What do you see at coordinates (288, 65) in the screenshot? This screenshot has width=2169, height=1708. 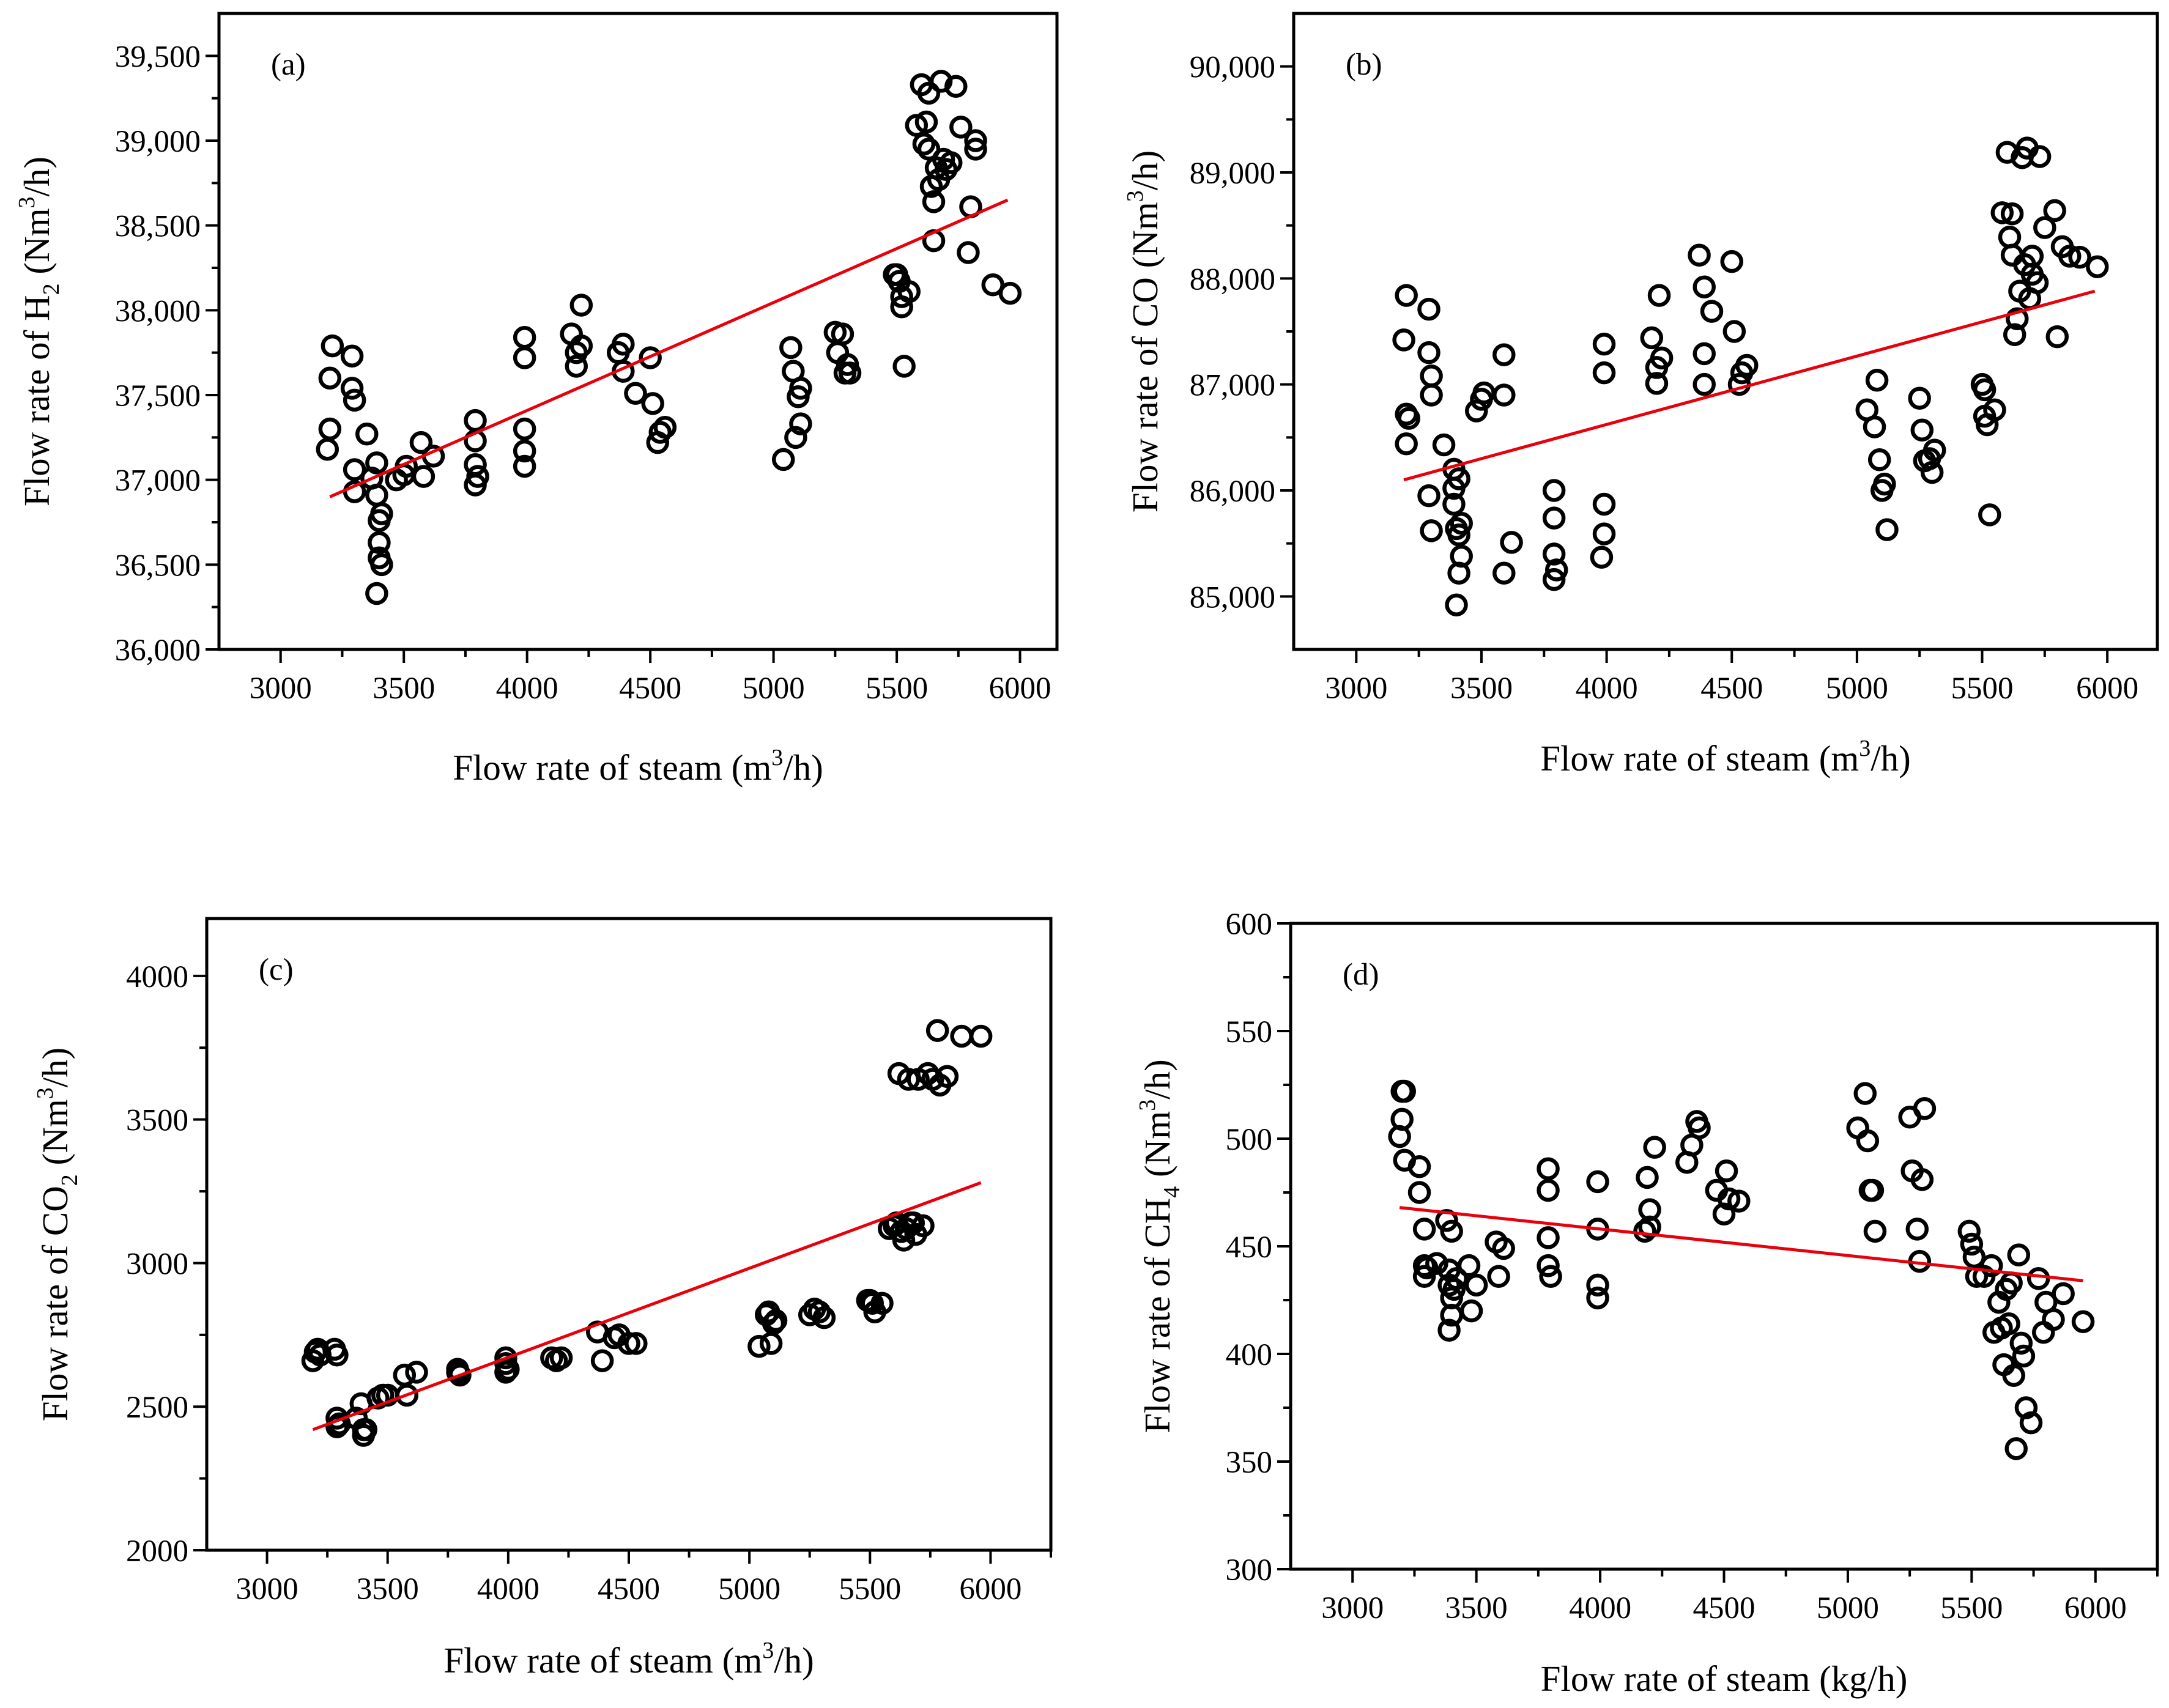 I see `panel-label-a: (a)` at bounding box center [288, 65].